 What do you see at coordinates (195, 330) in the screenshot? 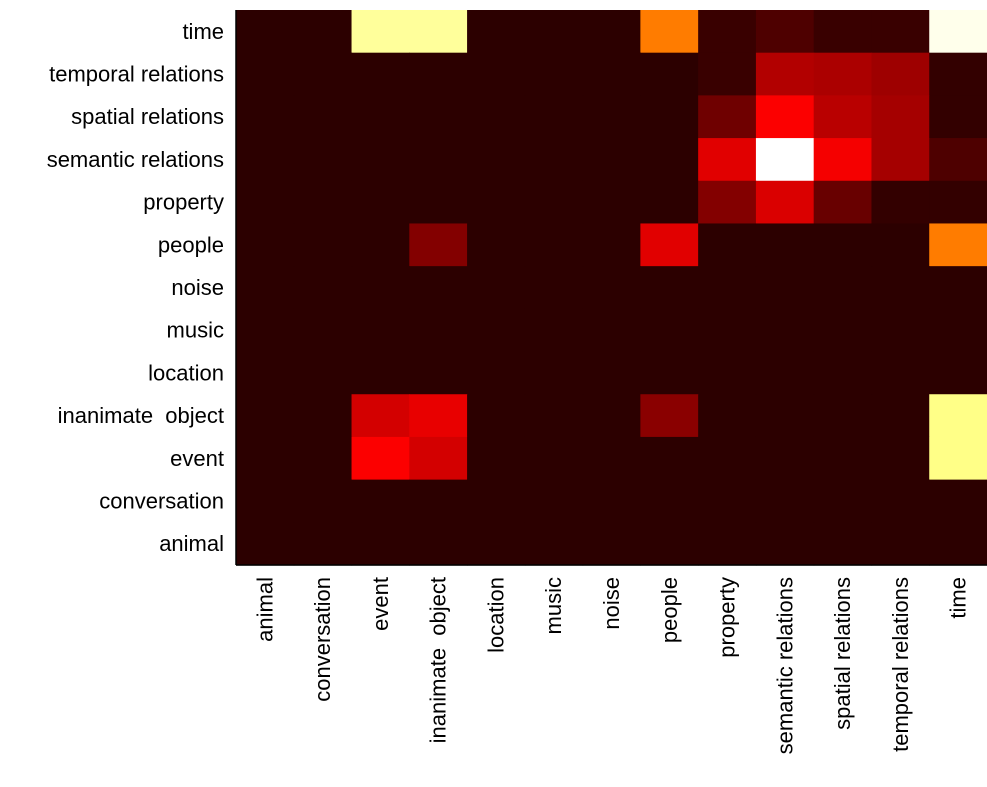
I see `y-tick-label: music` at bounding box center [195, 330].